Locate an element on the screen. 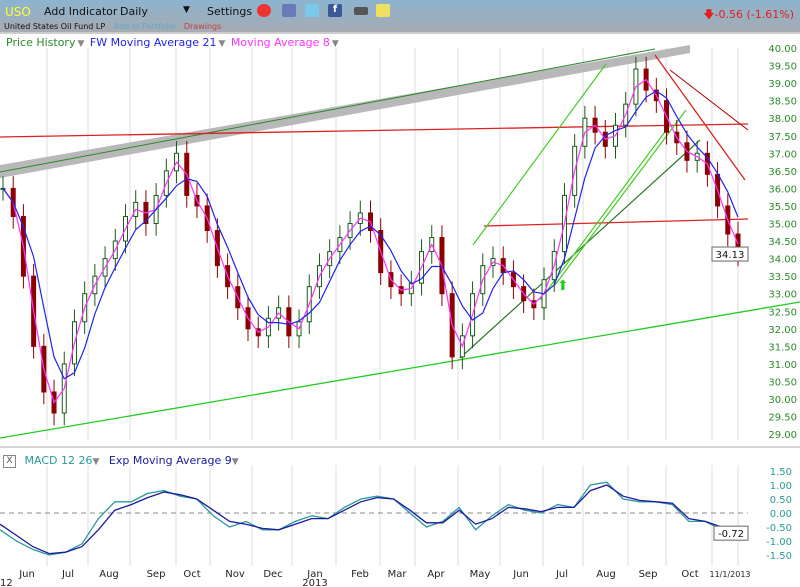  settings-button: Settings is located at coordinates (230, 11).